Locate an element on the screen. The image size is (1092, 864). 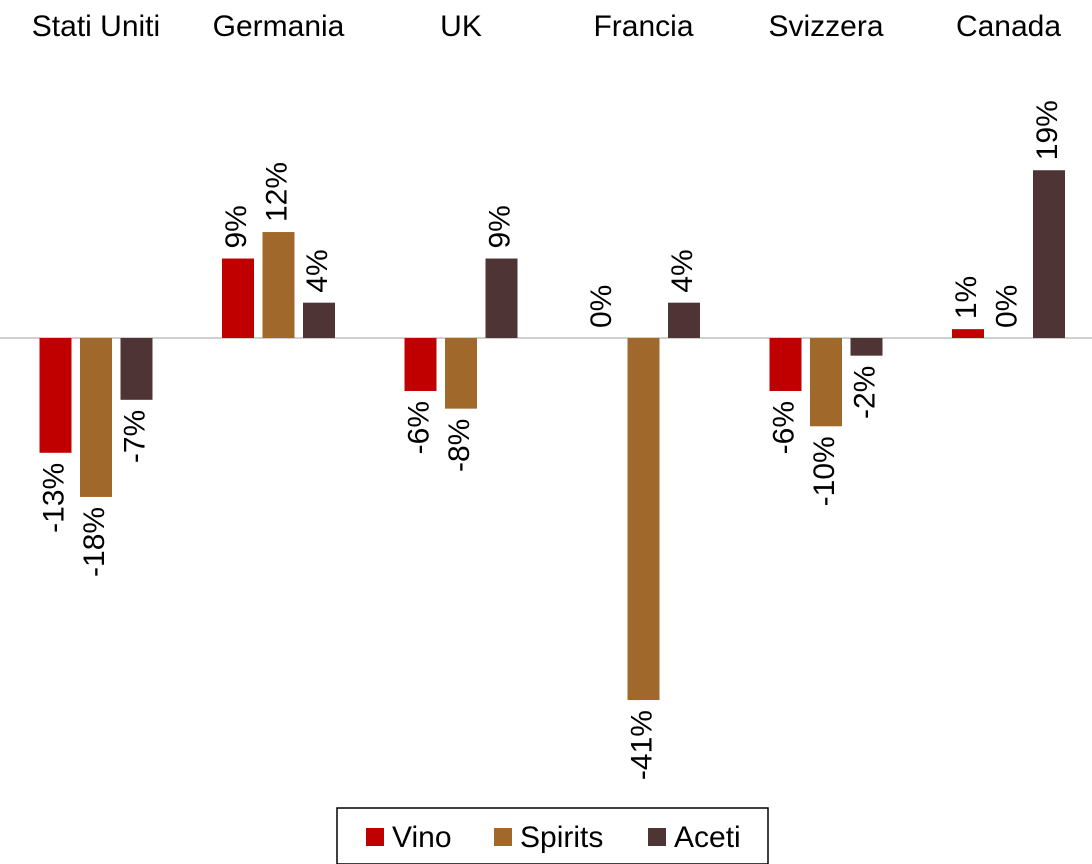
legend-box is located at coordinates (552, 835).